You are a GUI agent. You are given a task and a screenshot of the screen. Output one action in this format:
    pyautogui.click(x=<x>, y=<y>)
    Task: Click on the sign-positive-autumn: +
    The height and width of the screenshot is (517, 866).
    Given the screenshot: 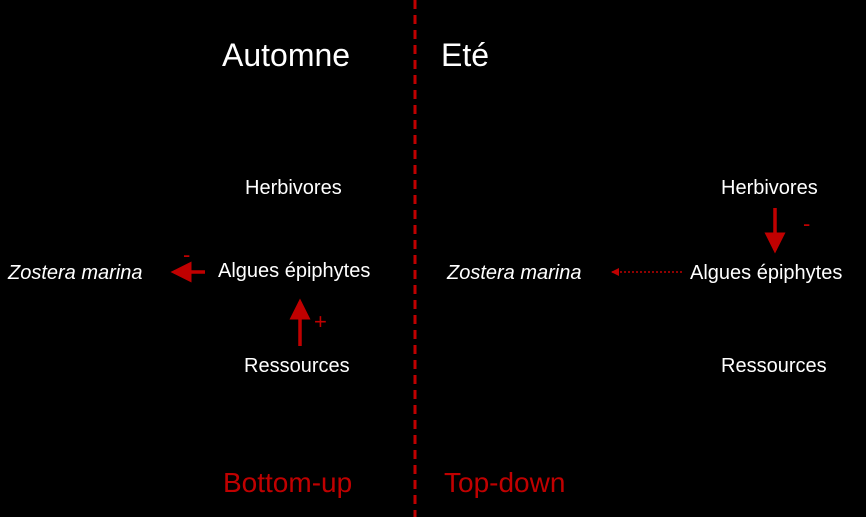 What is the action you would take?
    pyautogui.click(x=320, y=321)
    